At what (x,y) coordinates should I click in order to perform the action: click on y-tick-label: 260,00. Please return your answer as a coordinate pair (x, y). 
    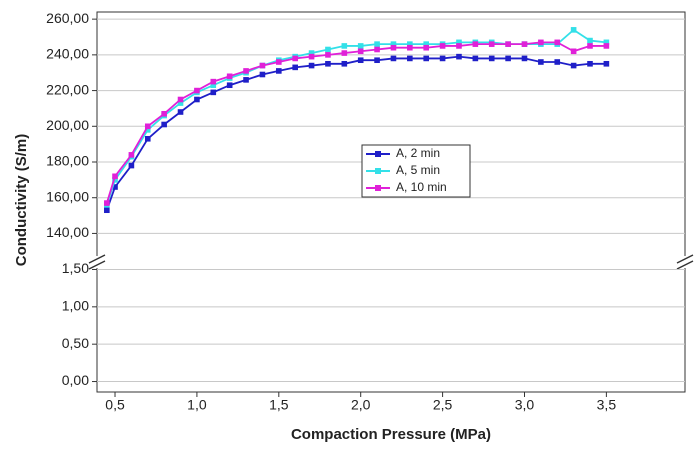
    Looking at the image, I should click on (67, 18).